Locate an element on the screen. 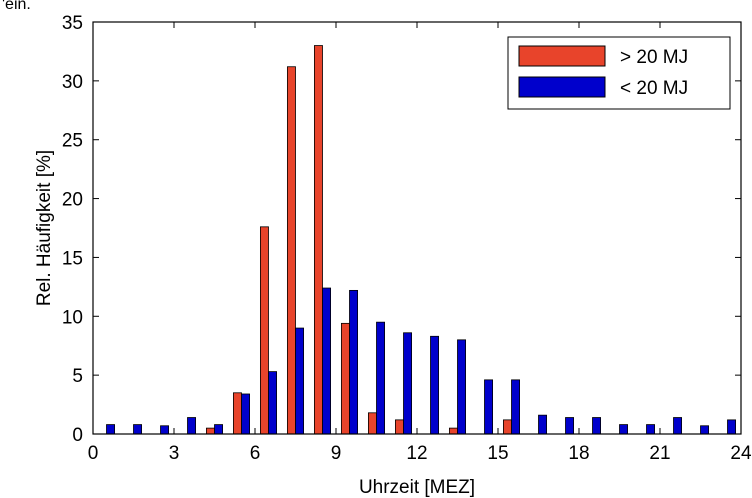 The height and width of the screenshot is (498, 752). y-tick-label: 25 is located at coordinates (72, 141).